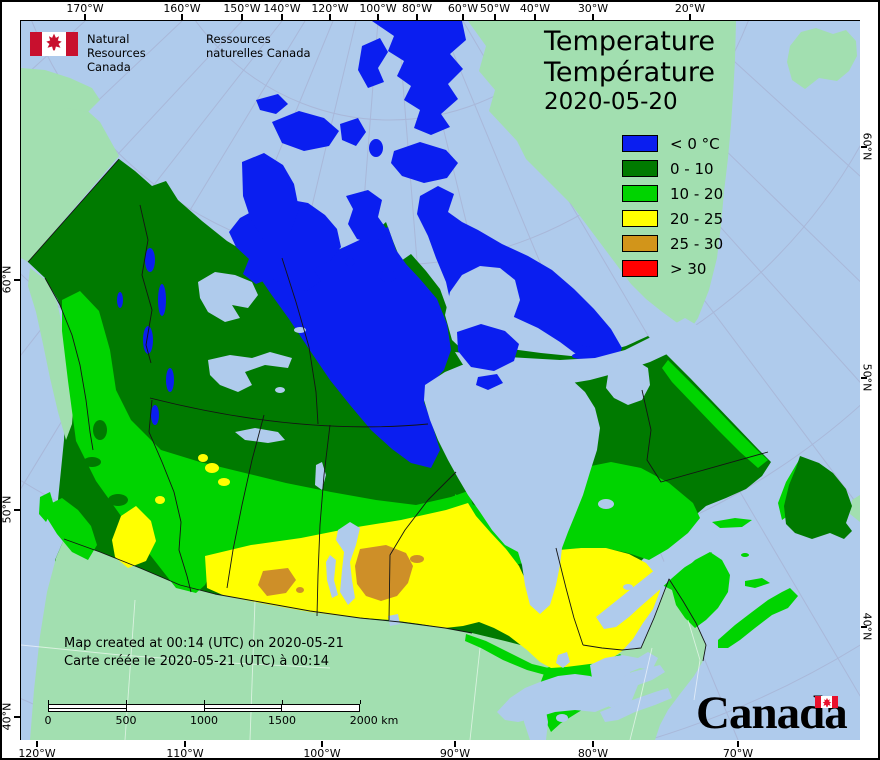 This screenshot has width=880, height=760. What do you see at coordinates (376, 148) in the screenshot?
I see `cornwallis-island` at bounding box center [376, 148].